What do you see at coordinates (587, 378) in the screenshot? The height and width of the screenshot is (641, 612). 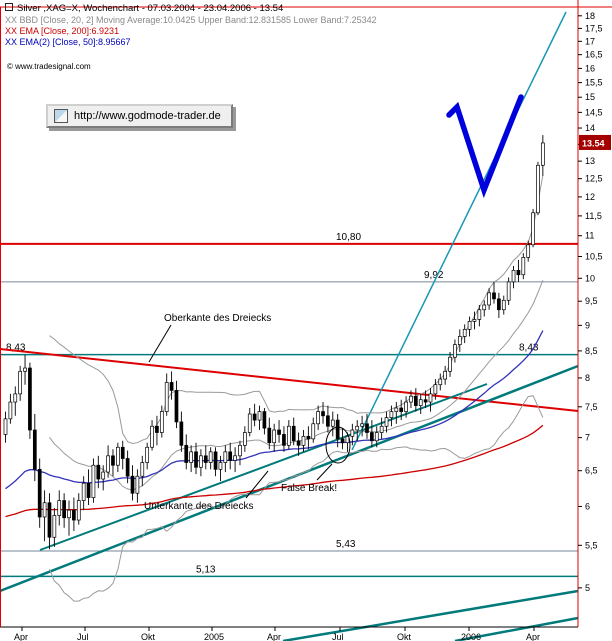 I see `y-tick-label: 8` at bounding box center [587, 378].